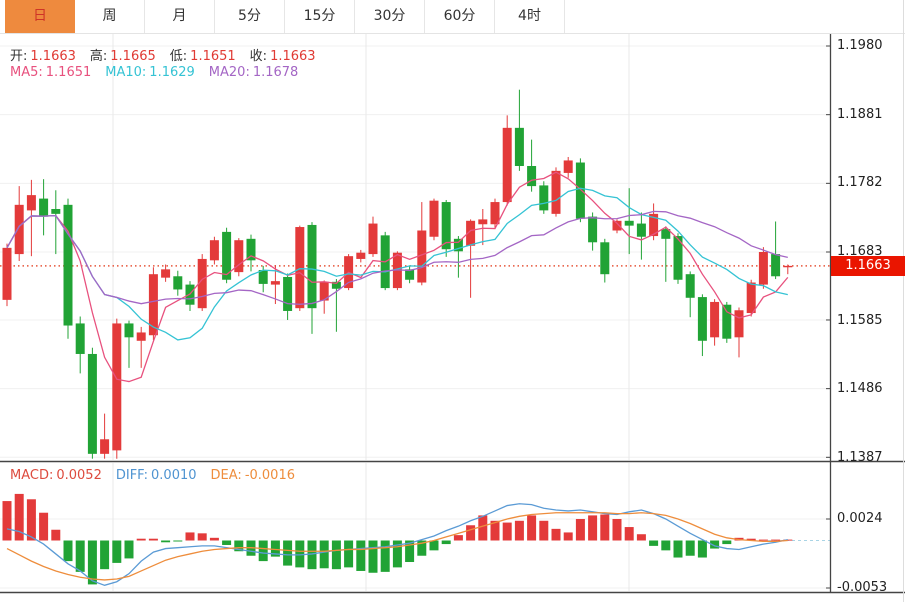 The width and height of the screenshot is (905, 602). What do you see at coordinates (860, 320) in the screenshot?
I see `price-tick-label: 1.1585` at bounding box center [860, 320].